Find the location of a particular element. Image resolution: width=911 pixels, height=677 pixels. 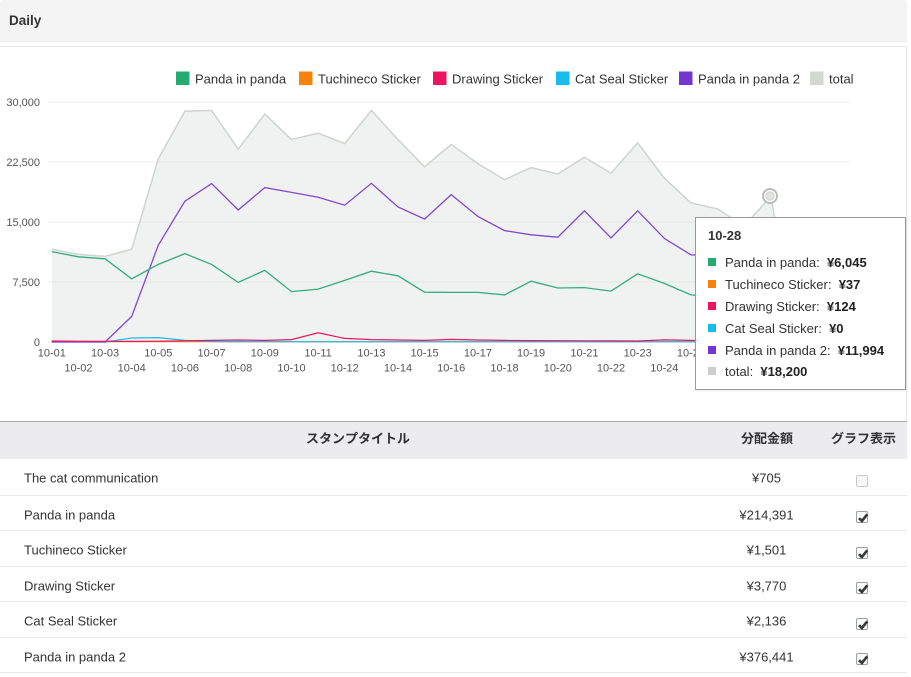

svg-text: 10-13 is located at coordinates (371, 354).